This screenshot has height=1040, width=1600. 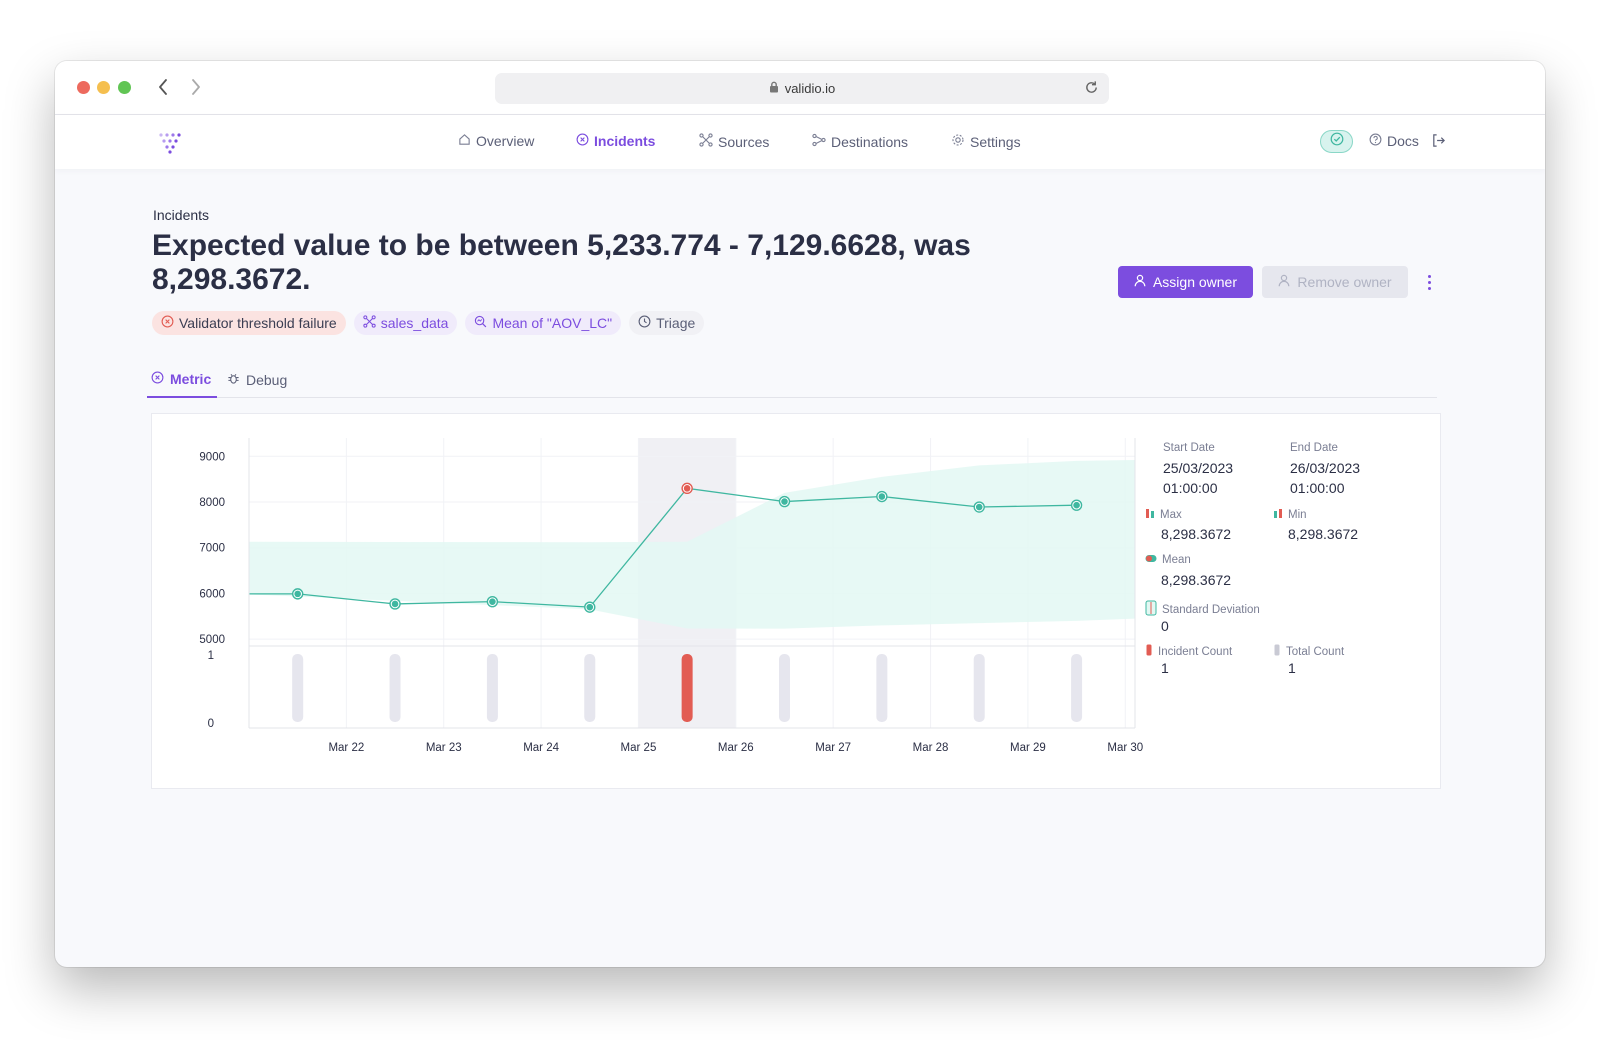 What do you see at coordinates (1165, 668) in the screenshot?
I see `incident-count-value: 1` at bounding box center [1165, 668].